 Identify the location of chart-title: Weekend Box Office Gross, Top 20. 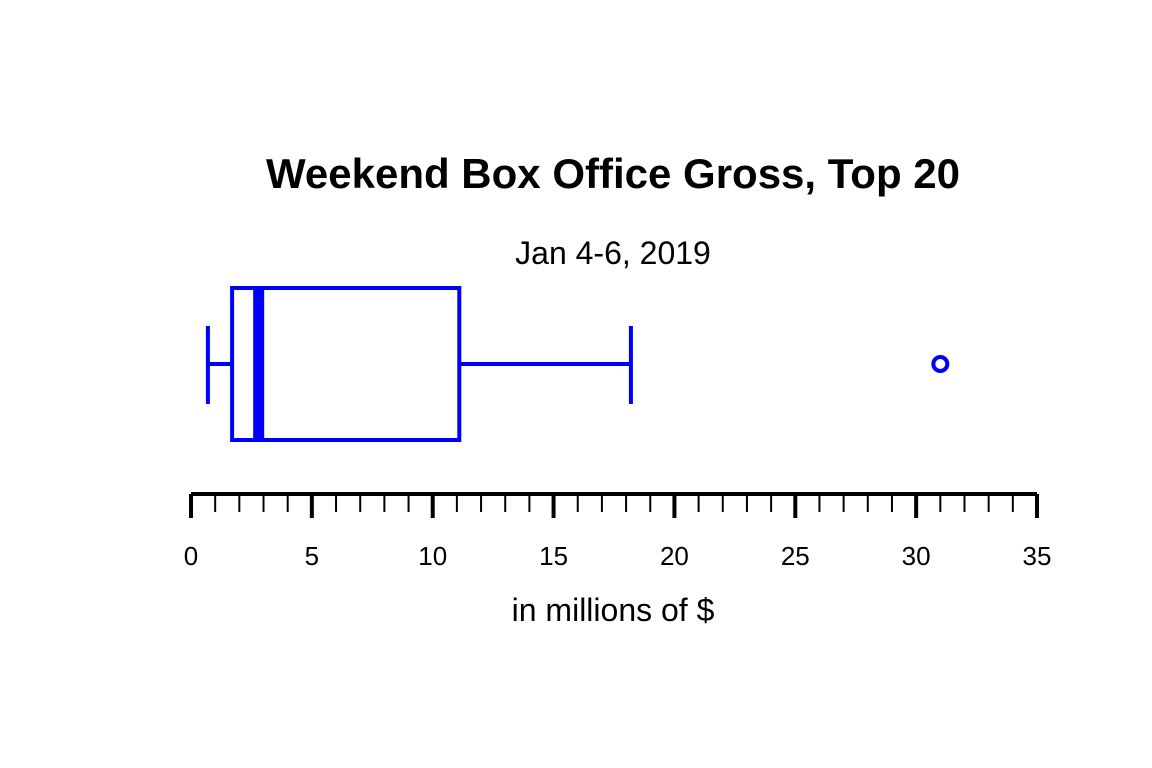
(613, 173).